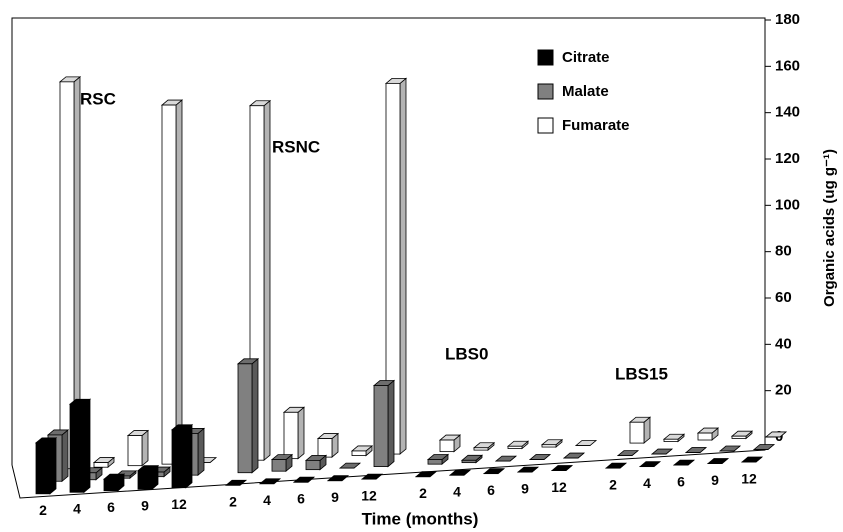  Describe the element at coordinates (783, 390) in the screenshot. I see `y-tick-label: 20` at that location.